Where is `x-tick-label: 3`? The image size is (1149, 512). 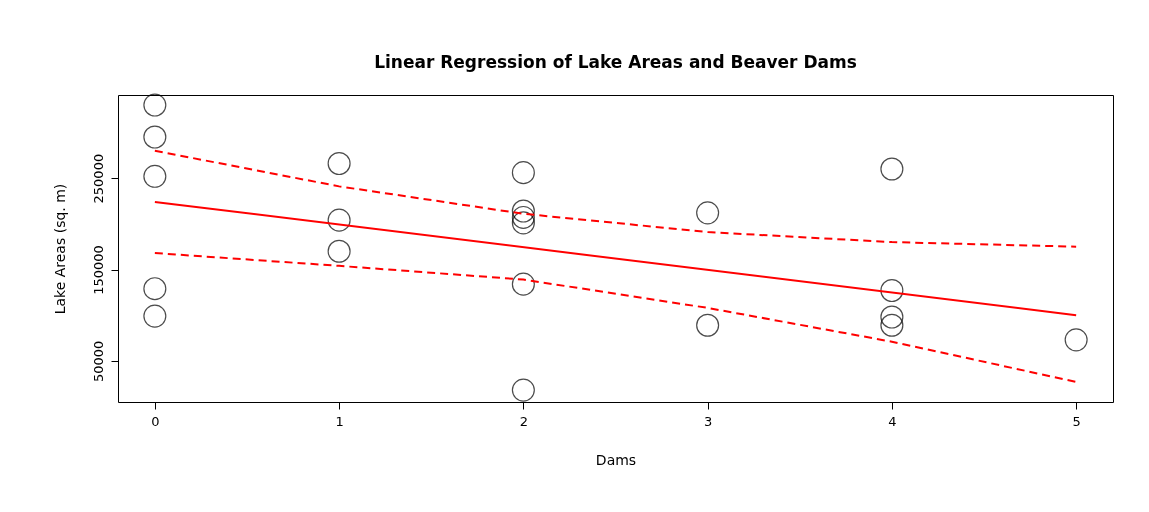
x-tick-label: 3 is located at coordinates (708, 421).